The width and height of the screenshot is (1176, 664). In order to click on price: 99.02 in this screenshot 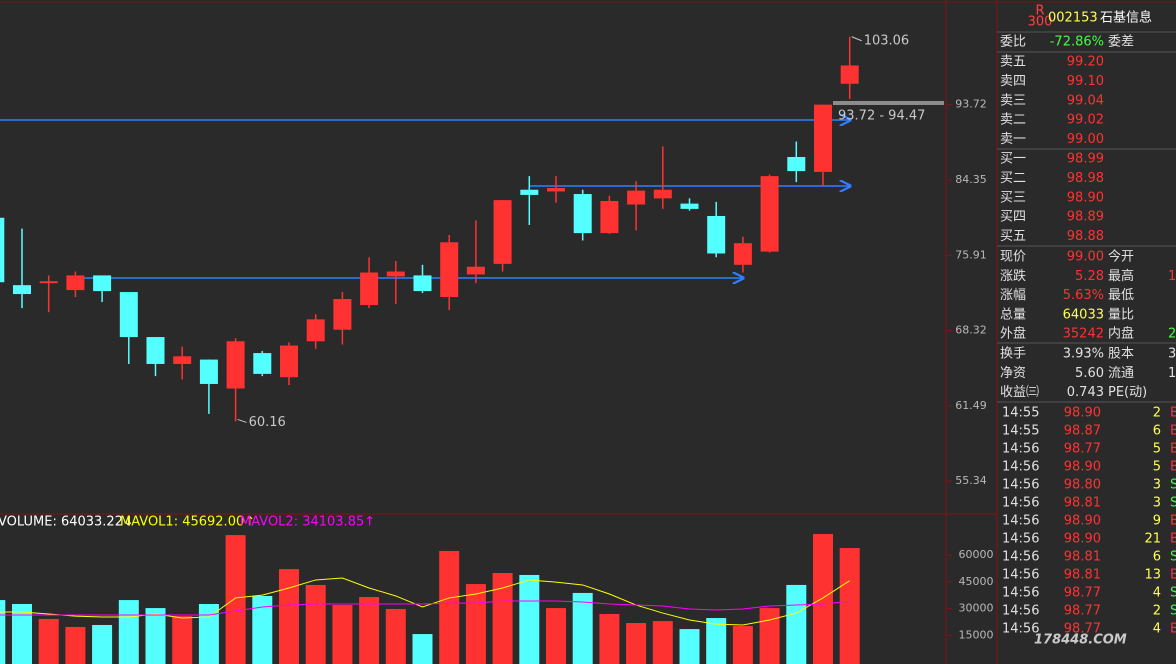, I will do `click(1085, 120)`.